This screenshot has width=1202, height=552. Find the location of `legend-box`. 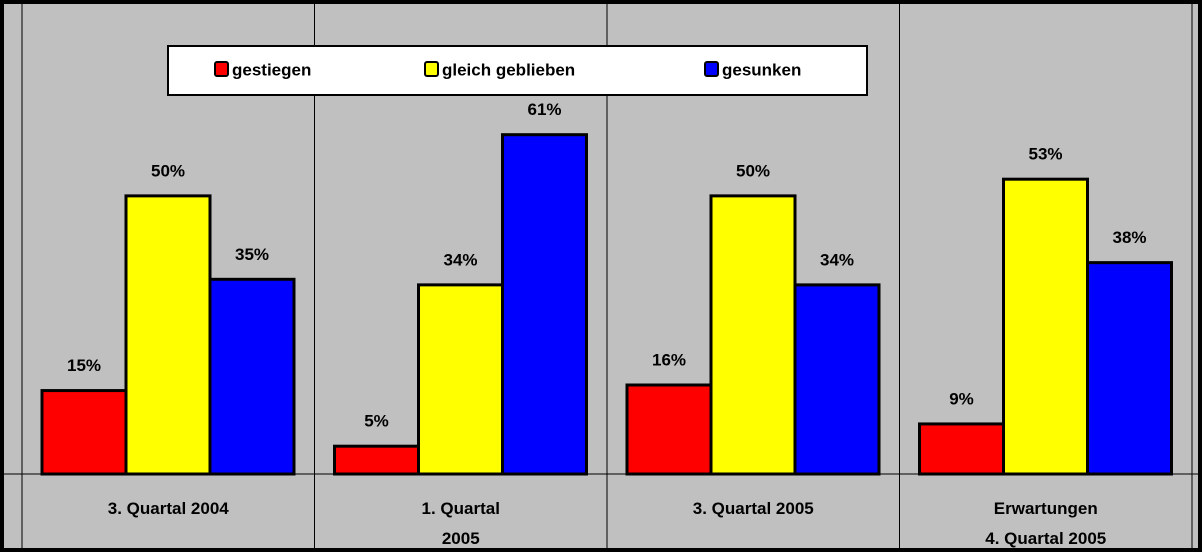

legend-box is located at coordinates (517, 70).